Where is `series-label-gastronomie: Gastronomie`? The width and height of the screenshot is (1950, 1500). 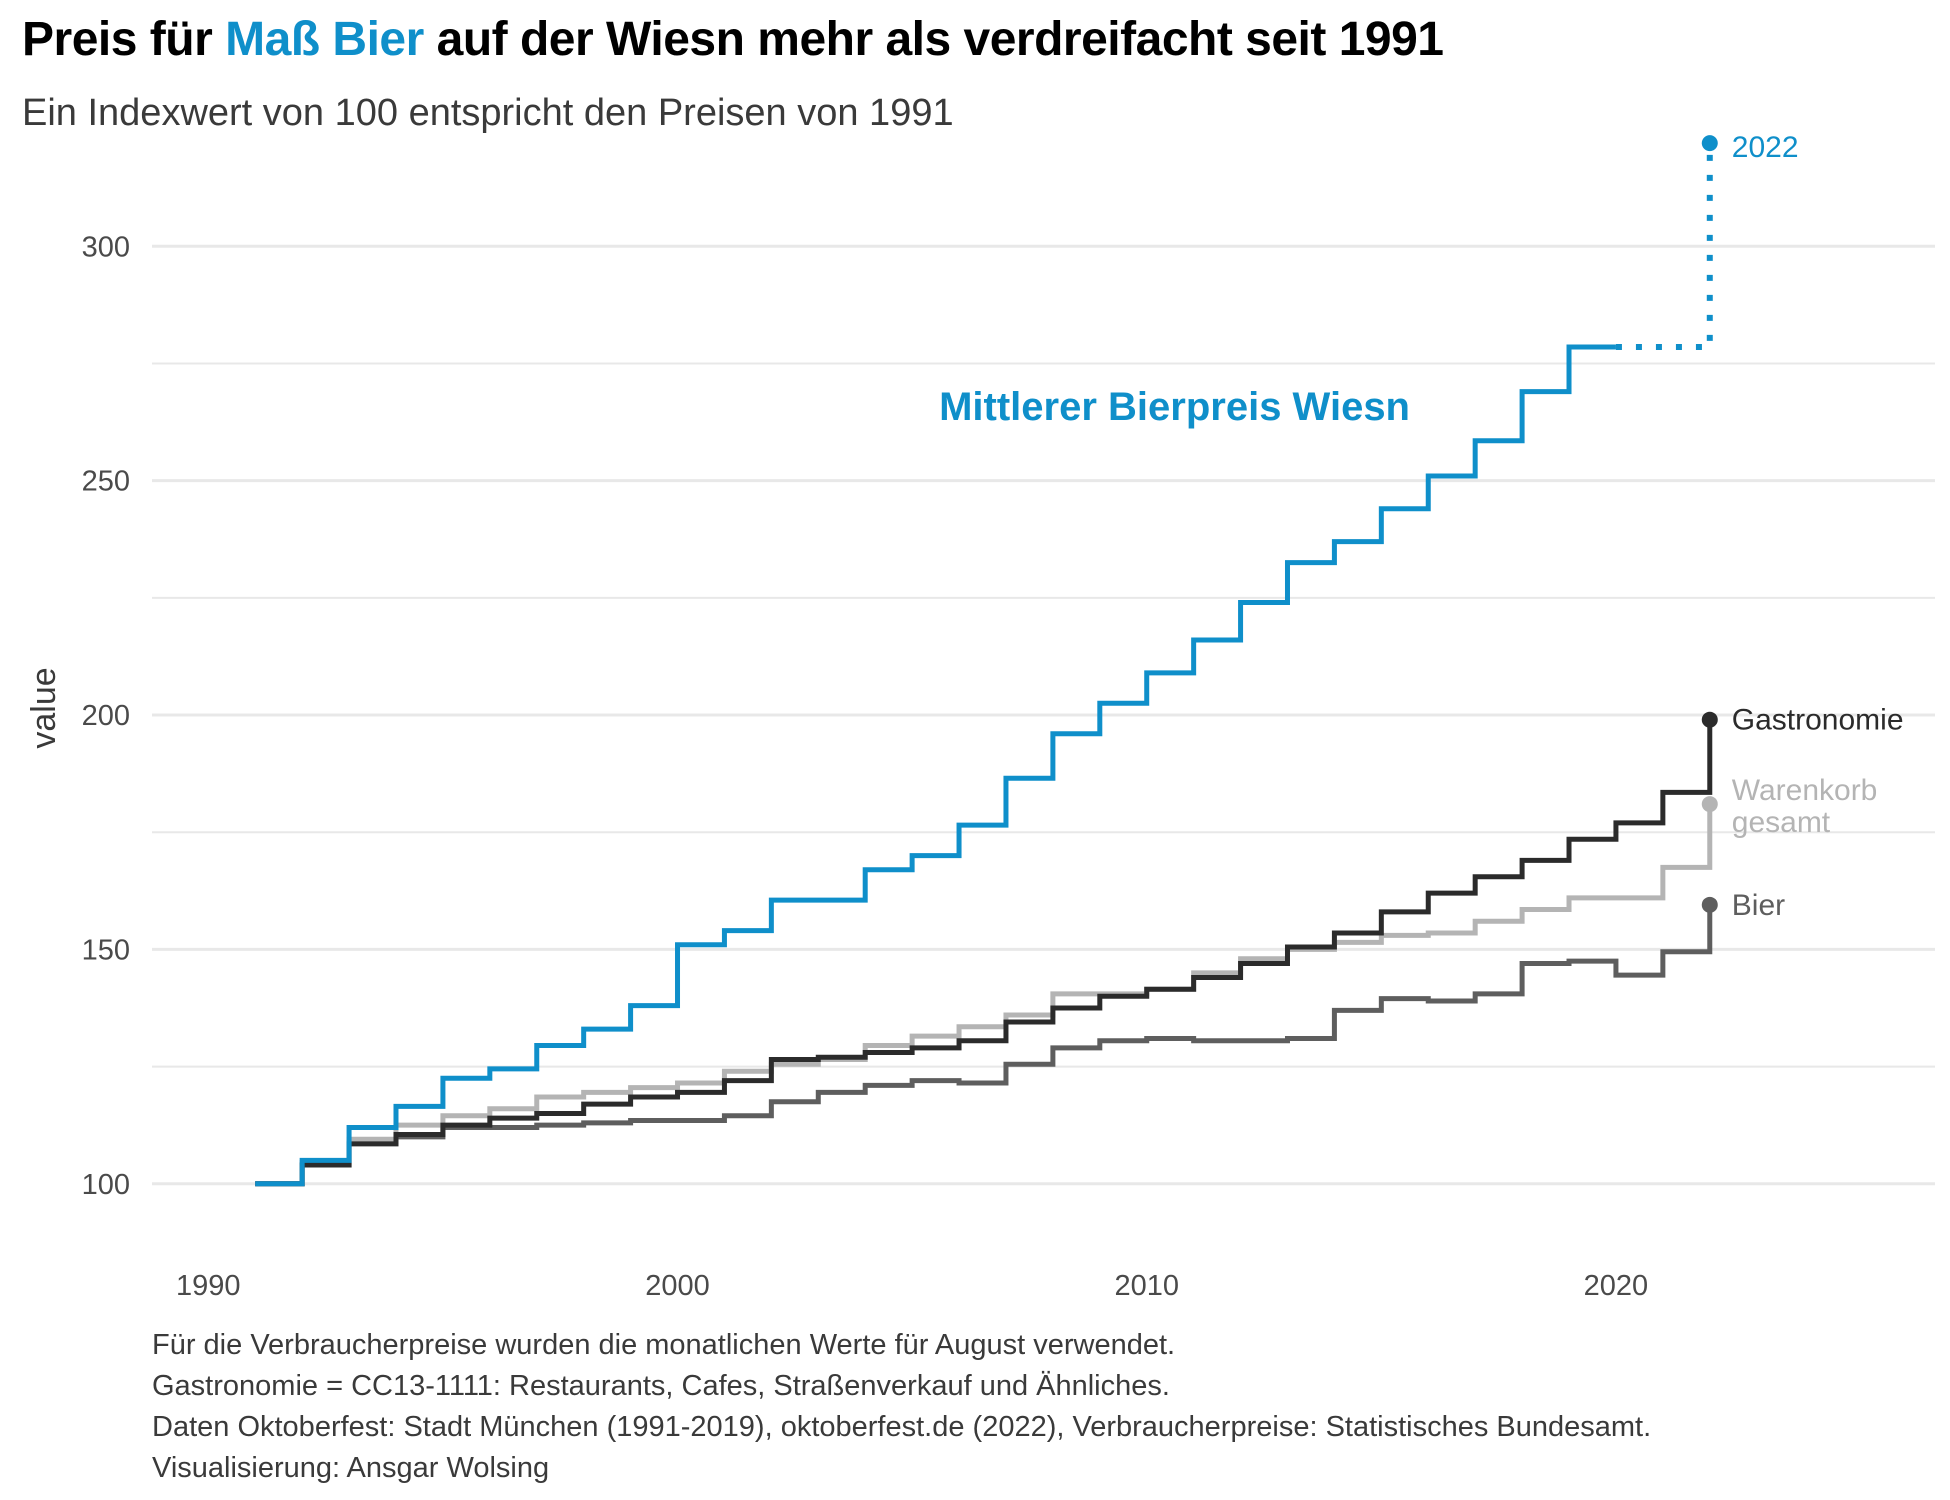 series-label-gastronomie: Gastronomie is located at coordinates (1818, 720).